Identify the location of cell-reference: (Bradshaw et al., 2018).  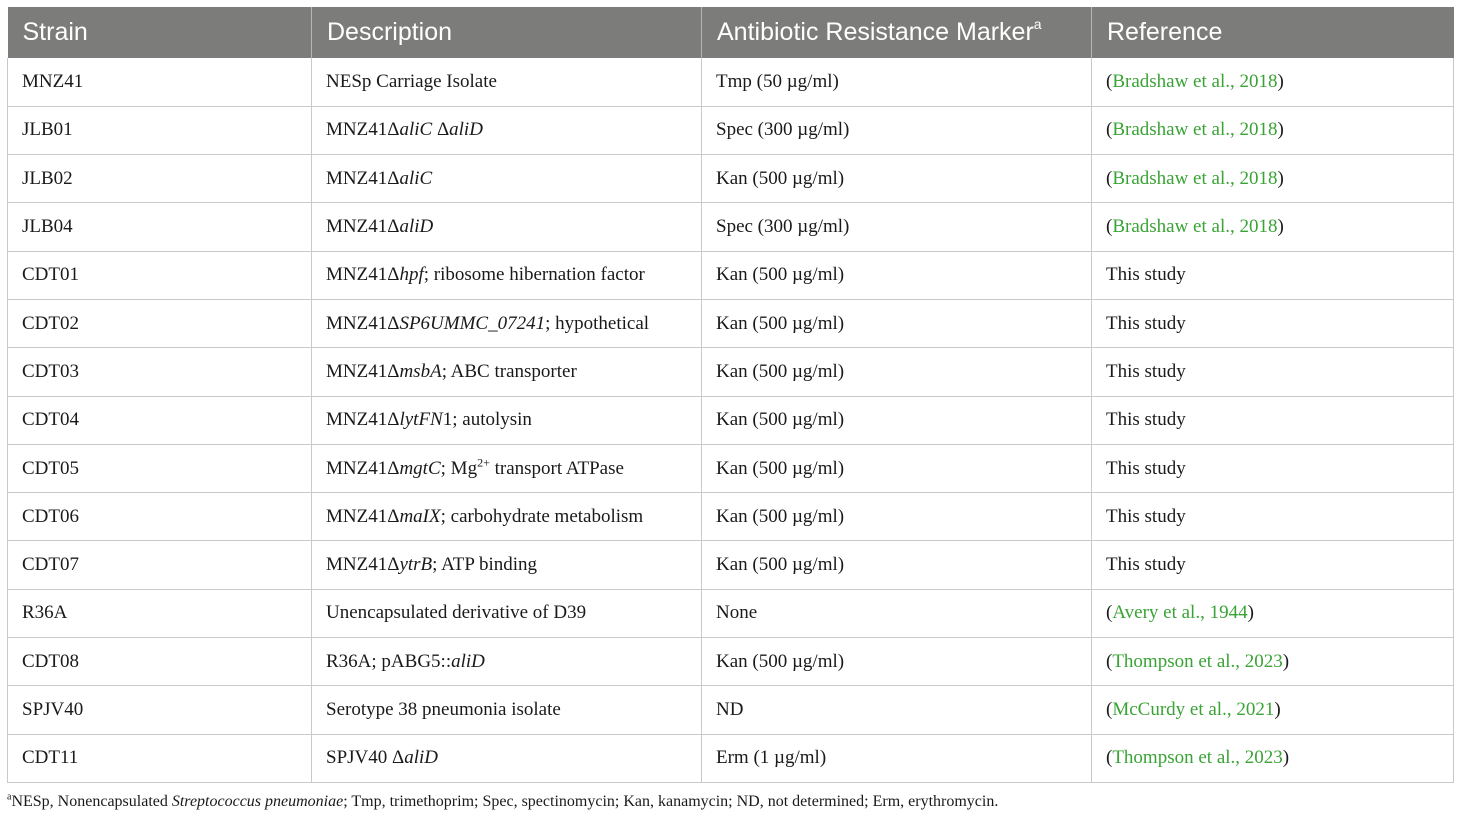
(1272, 82).